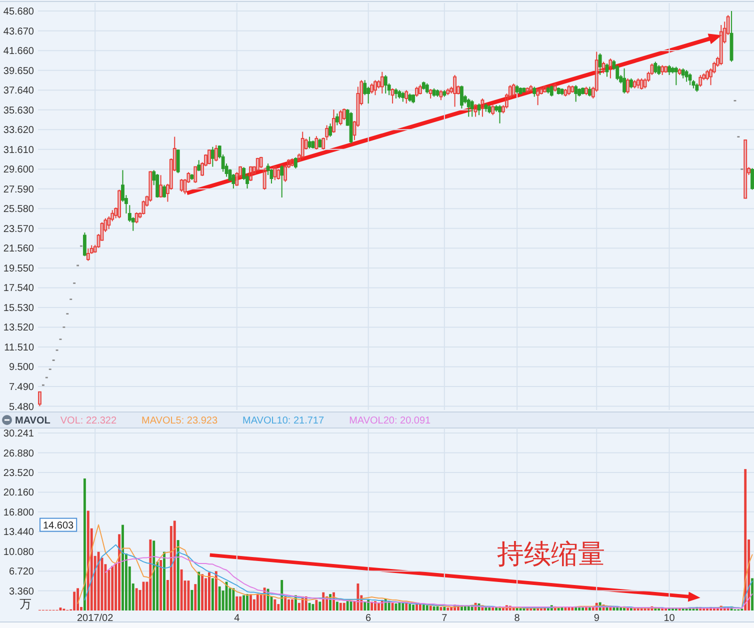  What do you see at coordinates (21, 572) in the screenshot?
I see `y-tick-label: 6.720` at bounding box center [21, 572].